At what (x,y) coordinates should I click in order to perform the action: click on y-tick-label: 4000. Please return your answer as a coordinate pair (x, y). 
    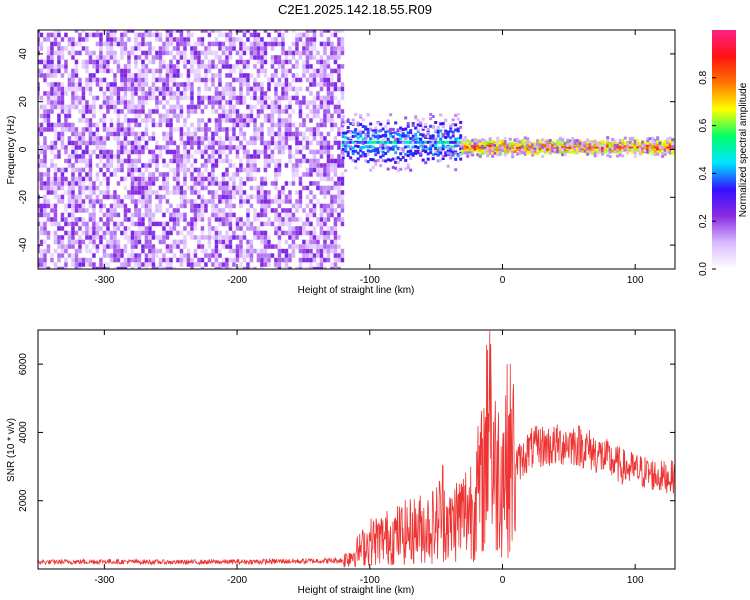
    Looking at the image, I should click on (23, 432).